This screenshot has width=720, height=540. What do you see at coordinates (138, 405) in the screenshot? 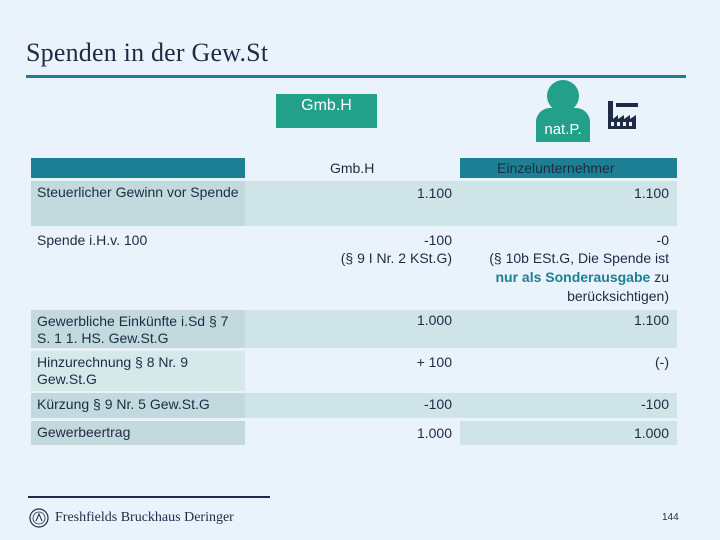
I see `row-label-kuerzung: Kürzung § 9 Nr. 5 Gew.St.G` at bounding box center [138, 405].